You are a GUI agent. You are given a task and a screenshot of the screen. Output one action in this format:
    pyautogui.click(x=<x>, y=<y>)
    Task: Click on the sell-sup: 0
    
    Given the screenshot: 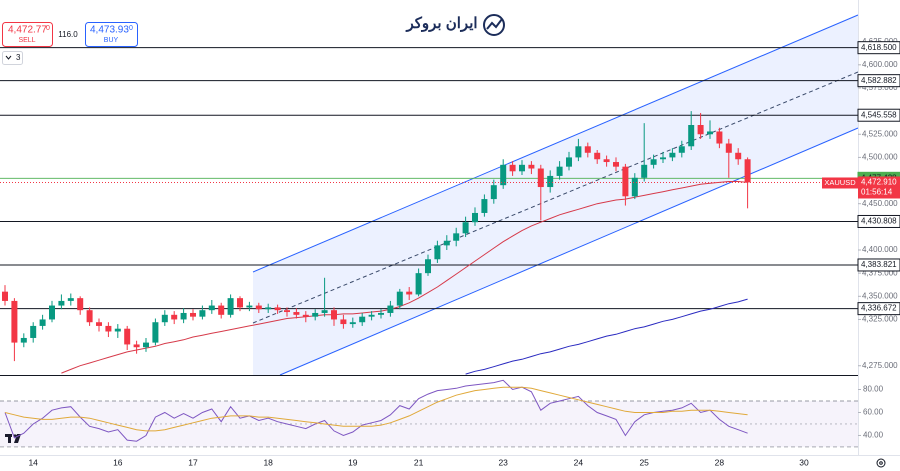 What is the action you would take?
    pyautogui.click(x=48, y=28)
    